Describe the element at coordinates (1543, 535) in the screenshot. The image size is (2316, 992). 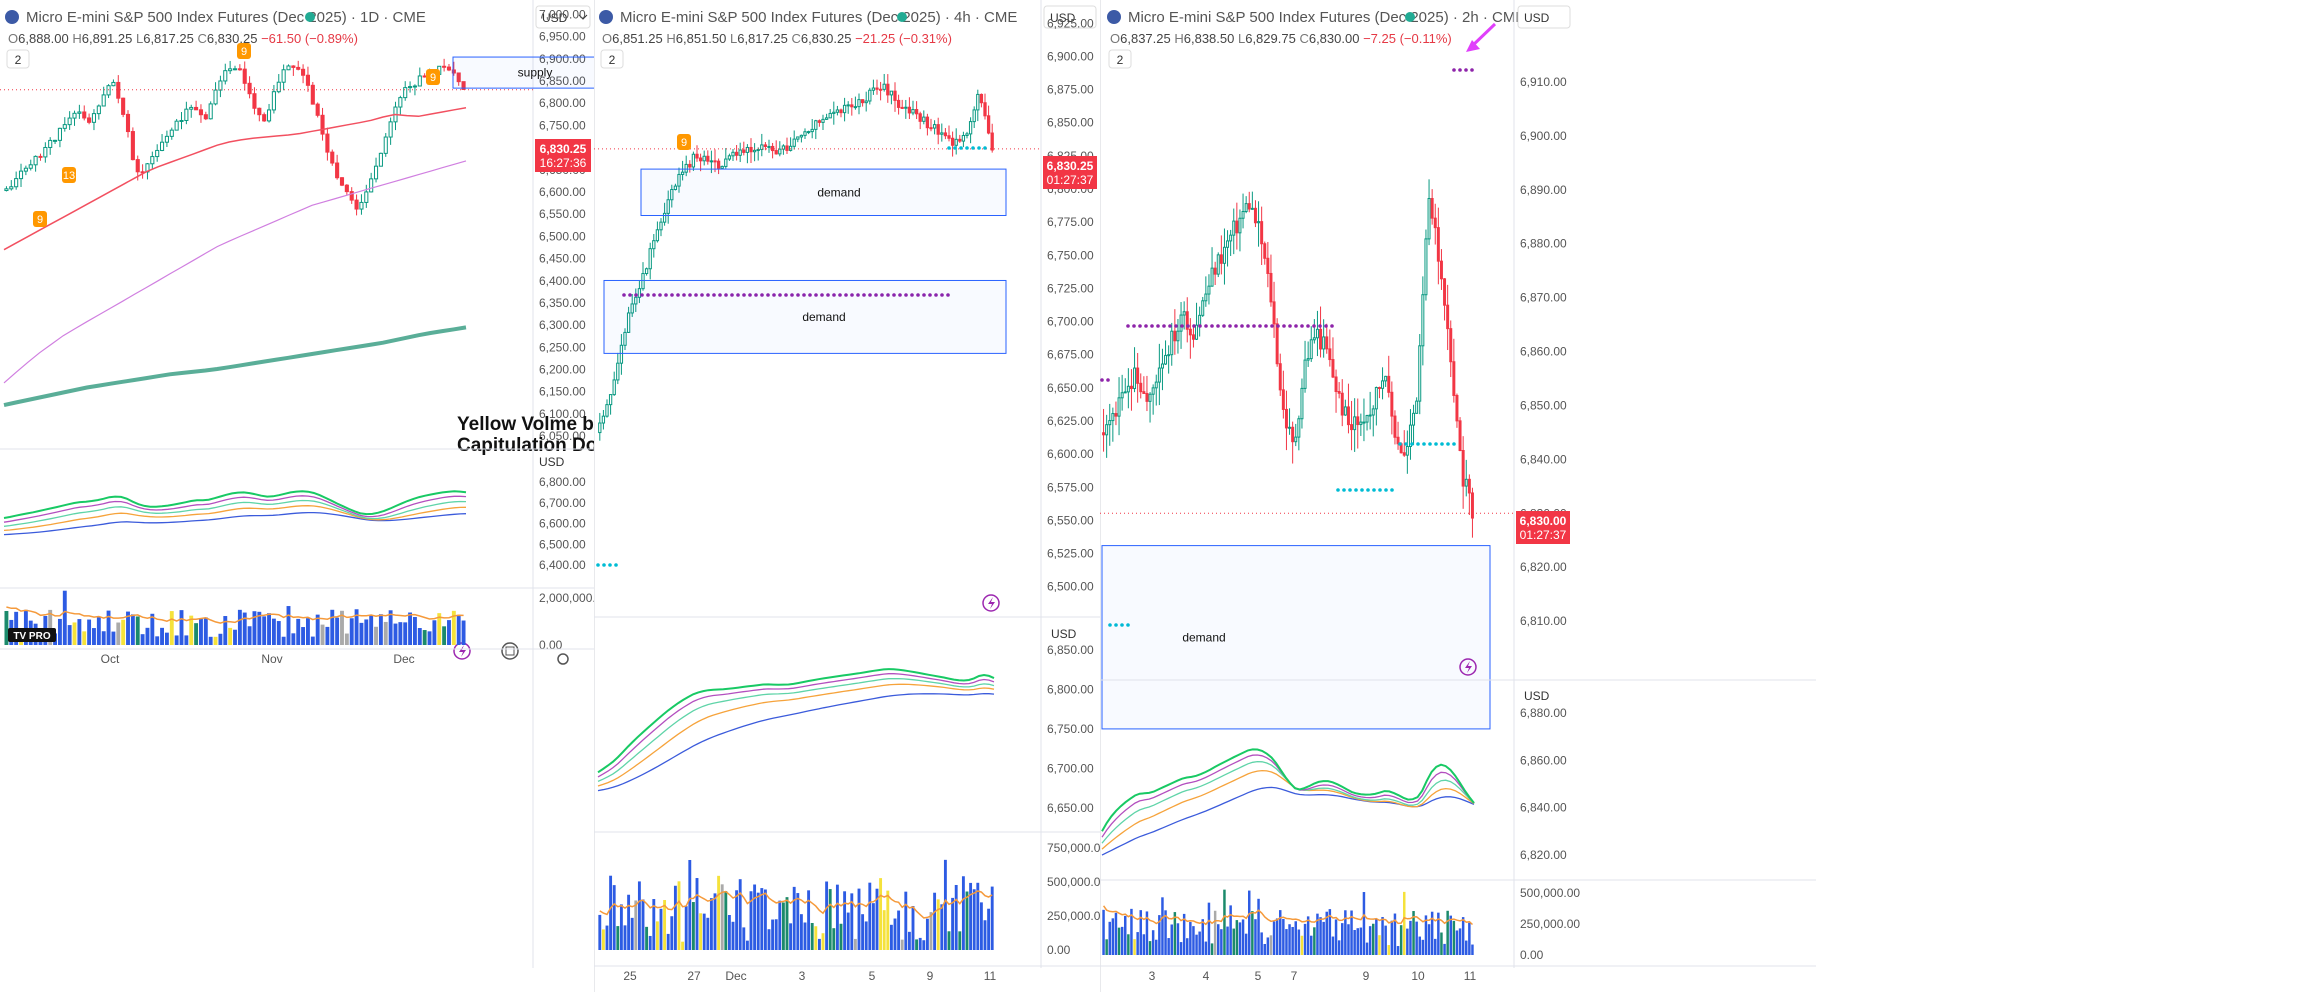
I see `bar-countdown: 01:27:37` at that location.